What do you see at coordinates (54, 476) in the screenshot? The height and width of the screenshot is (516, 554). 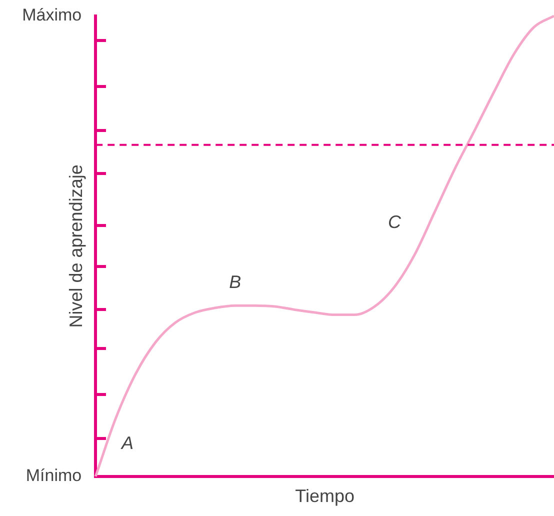 I see `text: Mínimo` at bounding box center [54, 476].